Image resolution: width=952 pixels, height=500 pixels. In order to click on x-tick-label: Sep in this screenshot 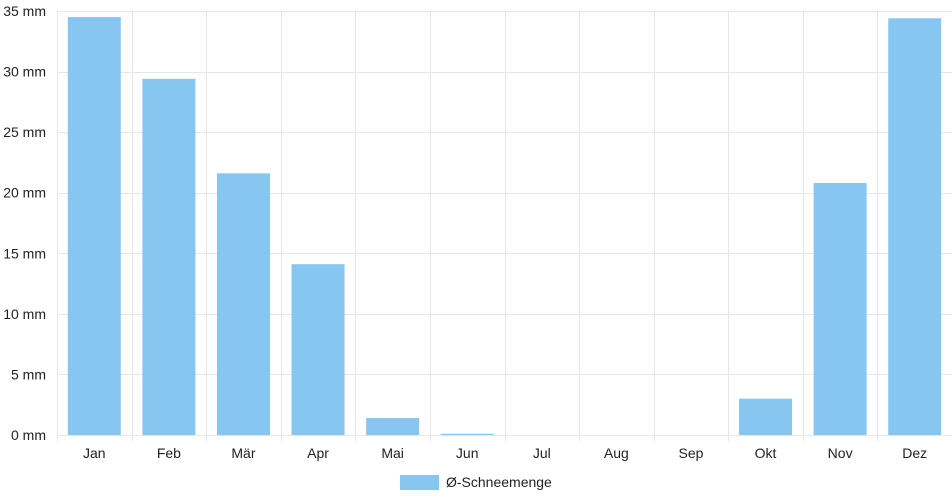, I will do `click(690, 453)`.